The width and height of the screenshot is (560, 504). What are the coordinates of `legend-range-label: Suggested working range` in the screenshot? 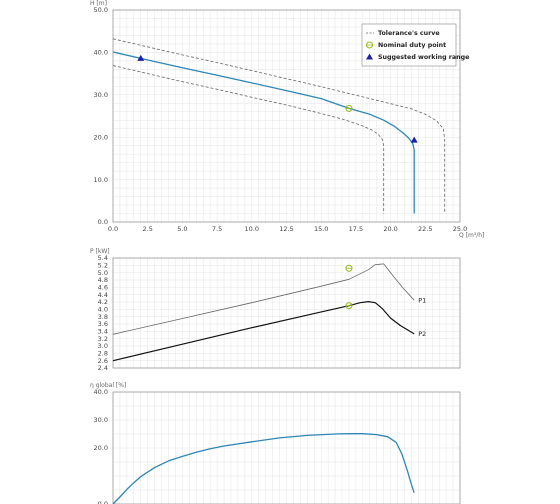 It's located at (423, 57).